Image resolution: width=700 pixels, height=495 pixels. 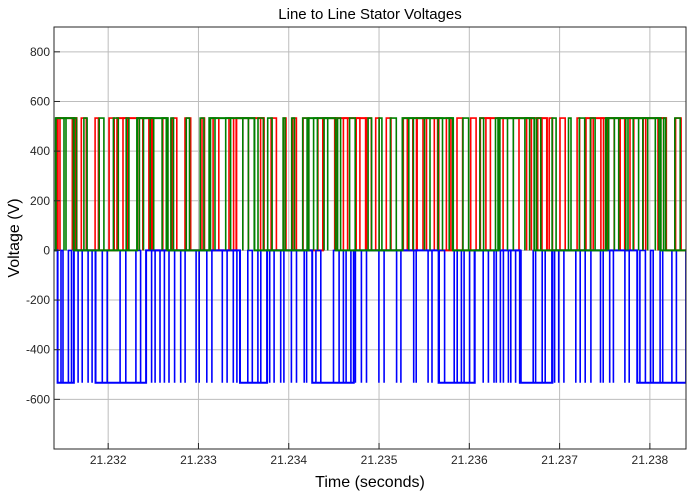 What do you see at coordinates (370, 482) in the screenshot?
I see `x-axis-title: Time (seconds)` at bounding box center [370, 482].